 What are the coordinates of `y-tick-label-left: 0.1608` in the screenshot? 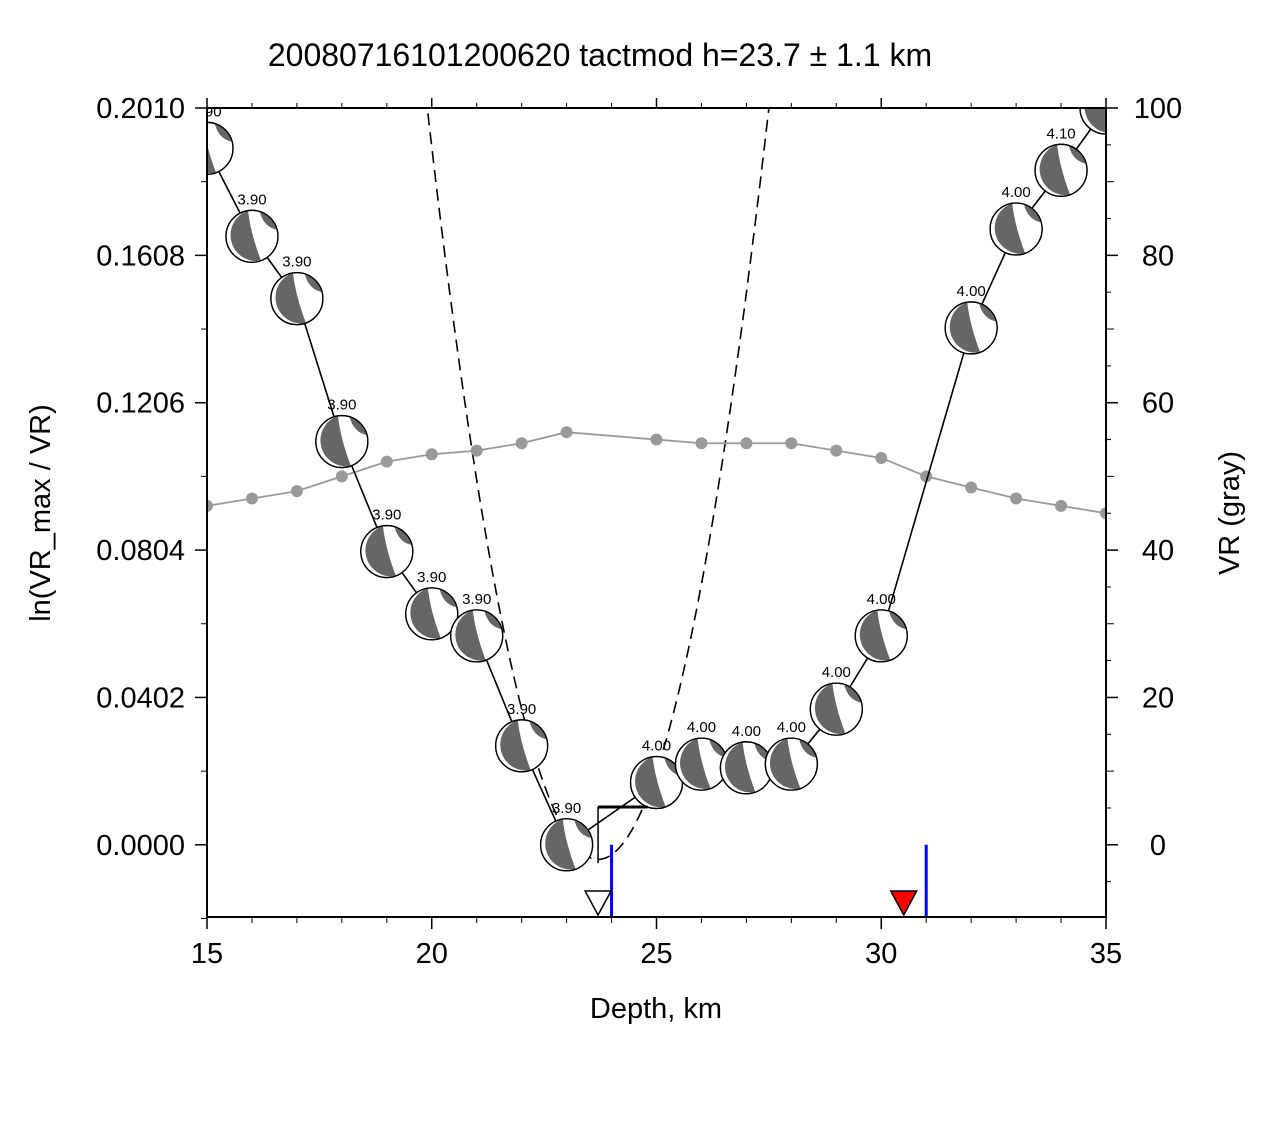 It's located at (140, 256).